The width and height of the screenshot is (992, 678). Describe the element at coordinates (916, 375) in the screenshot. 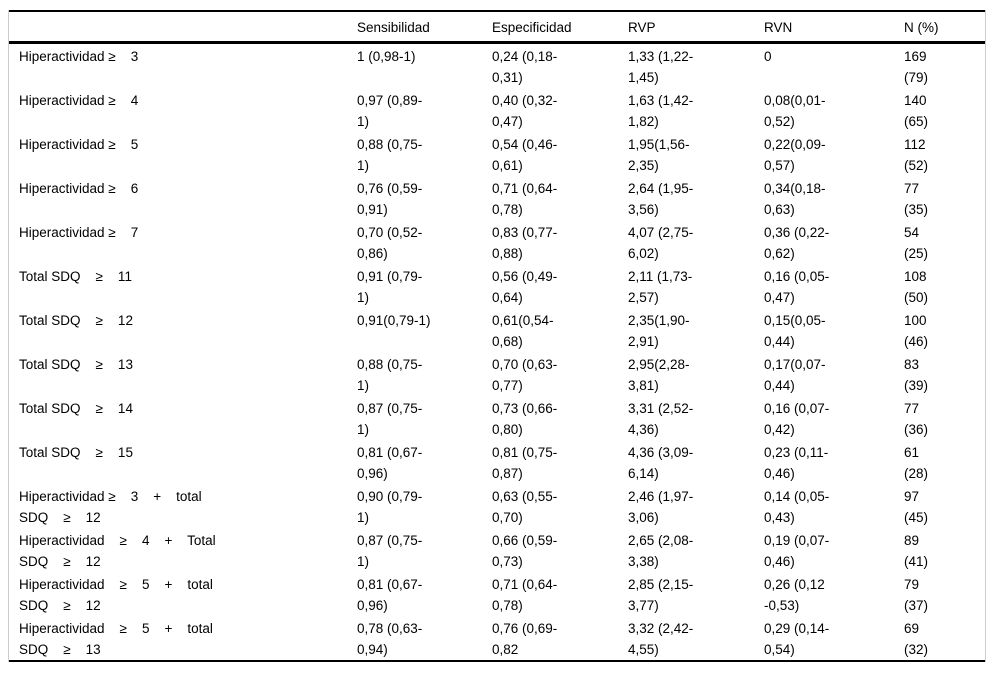

I see `cell-n-pct: 83 (39)` at that location.